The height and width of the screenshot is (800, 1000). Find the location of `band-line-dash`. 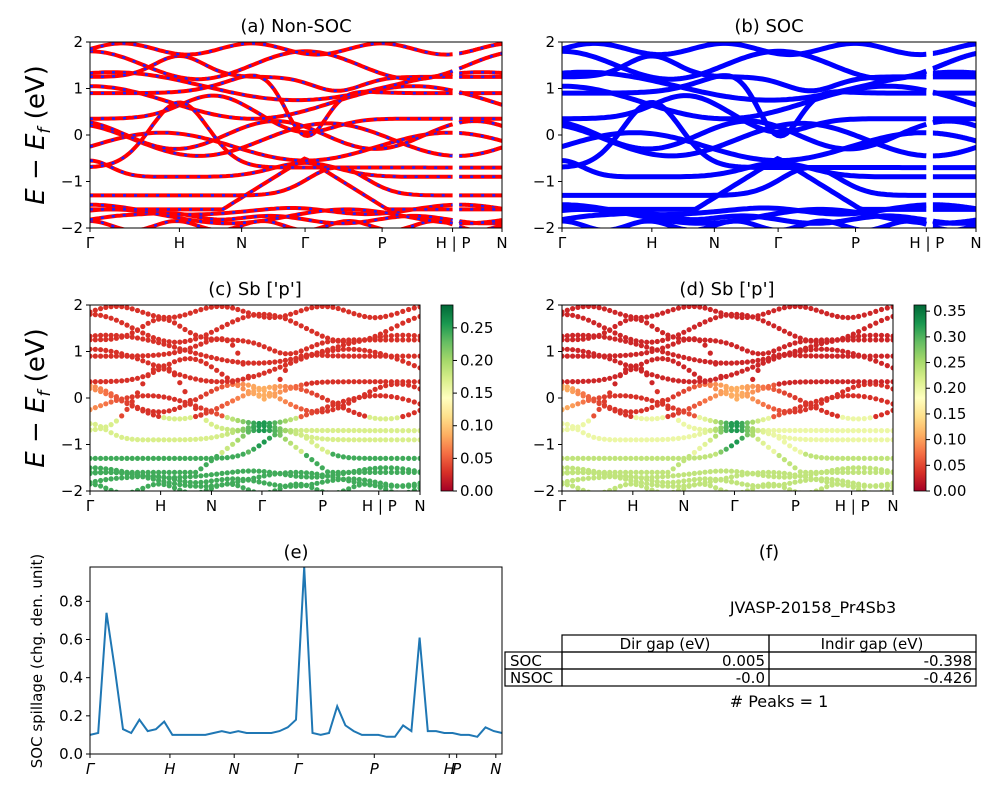

band-line-dash is located at coordinates (271, 140).